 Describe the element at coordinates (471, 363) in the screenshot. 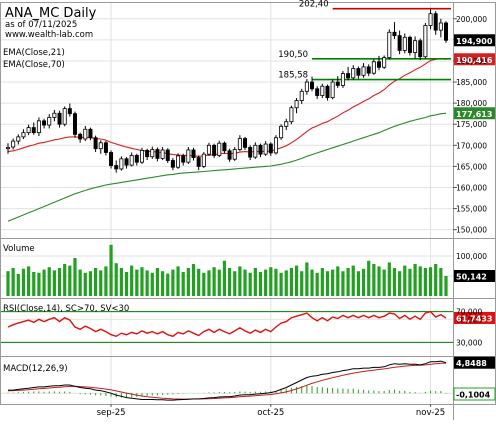

I see `macd-tag: 4,8488` at that location.